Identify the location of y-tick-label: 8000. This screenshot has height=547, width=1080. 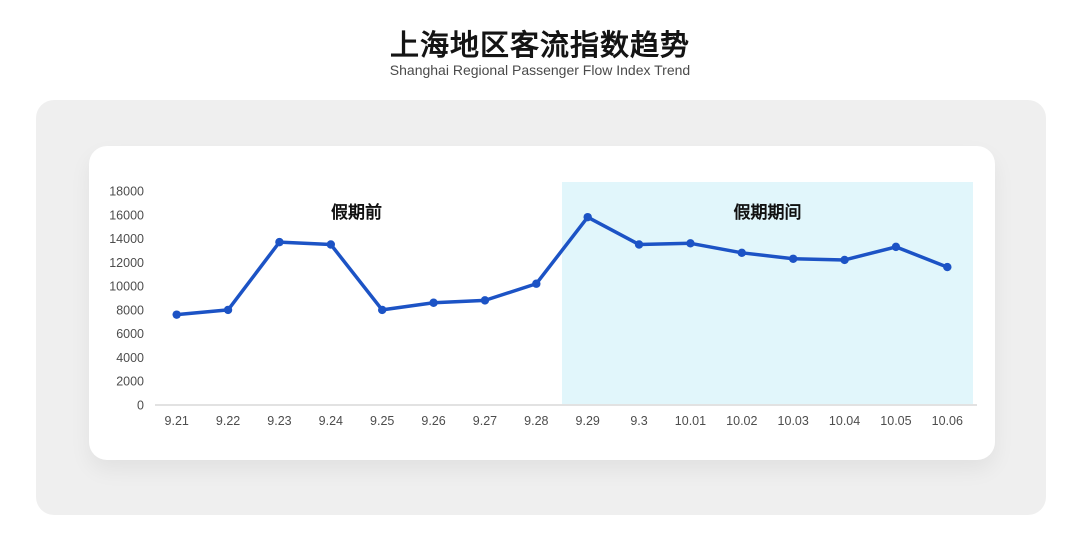
(130, 310).